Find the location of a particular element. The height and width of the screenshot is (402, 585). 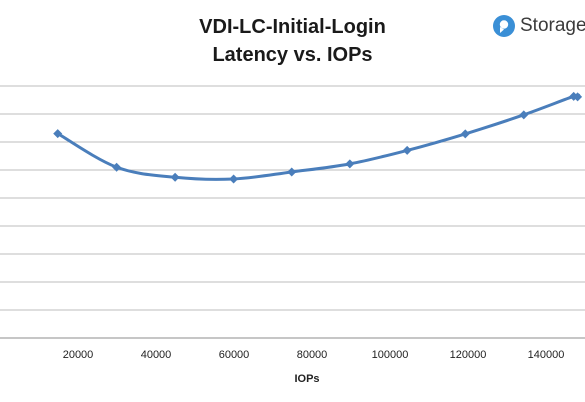

x-axis-ticks: 20000 40000 60000 80000 100000 120000 140000 is located at coordinates (314, 355).